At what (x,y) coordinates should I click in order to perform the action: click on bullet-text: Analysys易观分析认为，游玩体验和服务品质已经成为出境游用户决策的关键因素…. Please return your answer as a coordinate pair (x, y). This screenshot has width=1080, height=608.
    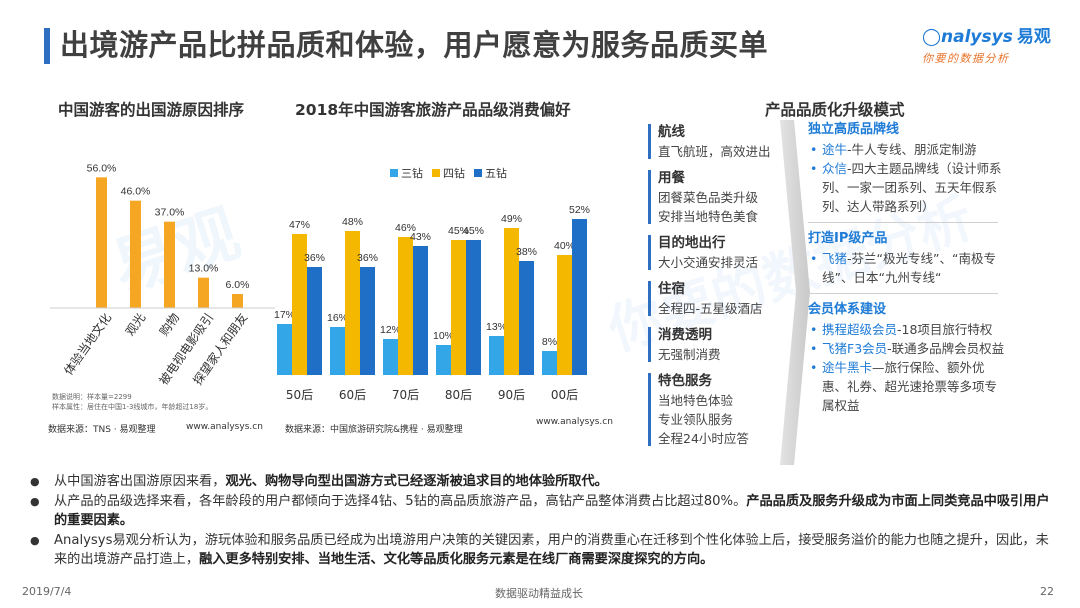
    Looking at the image, I should click on (551, 550).